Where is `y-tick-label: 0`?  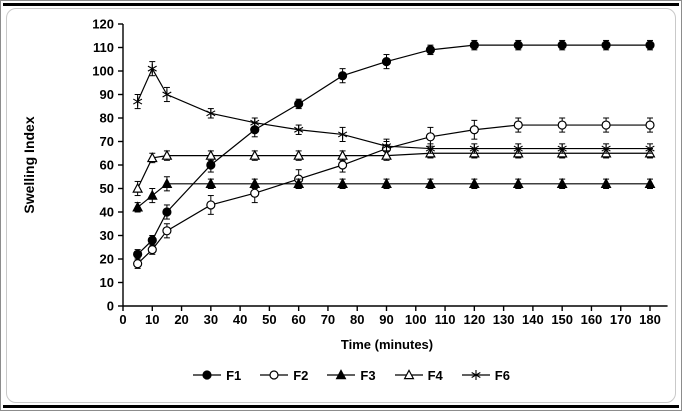
y-tick-label: 0 is located at coordinates (110, 306).